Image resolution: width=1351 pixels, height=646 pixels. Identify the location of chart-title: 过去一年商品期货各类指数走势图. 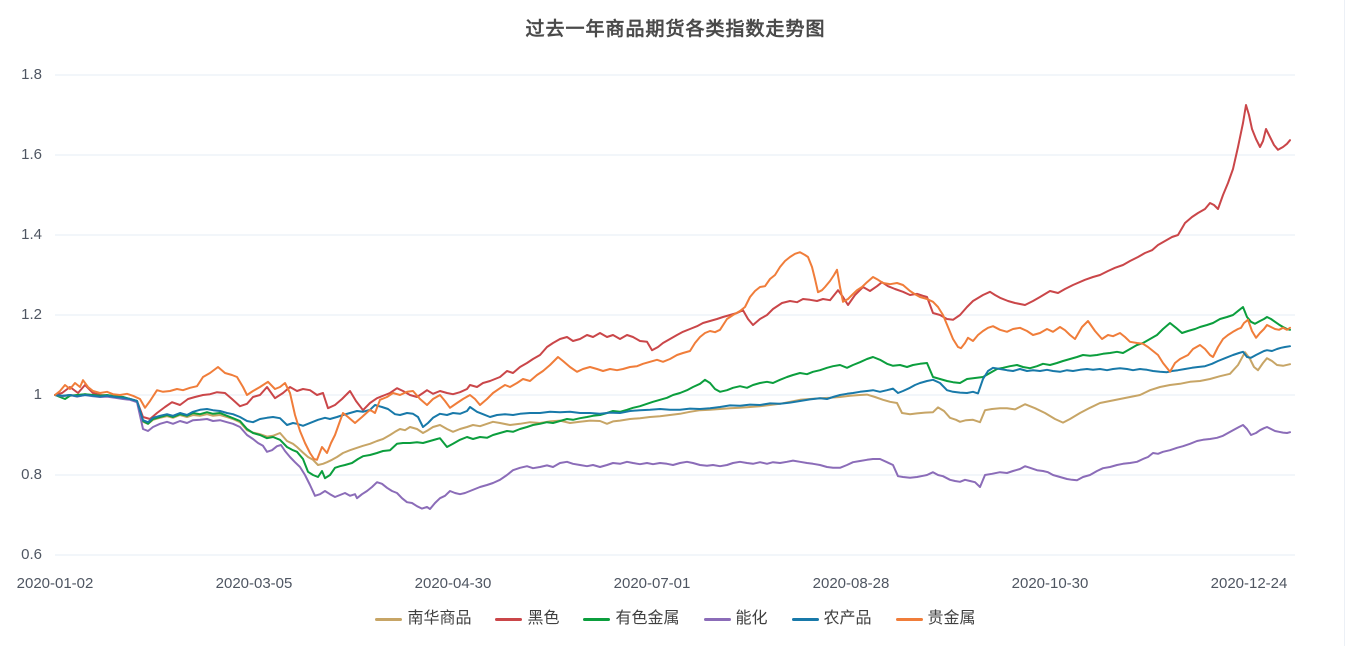
(675, 29).